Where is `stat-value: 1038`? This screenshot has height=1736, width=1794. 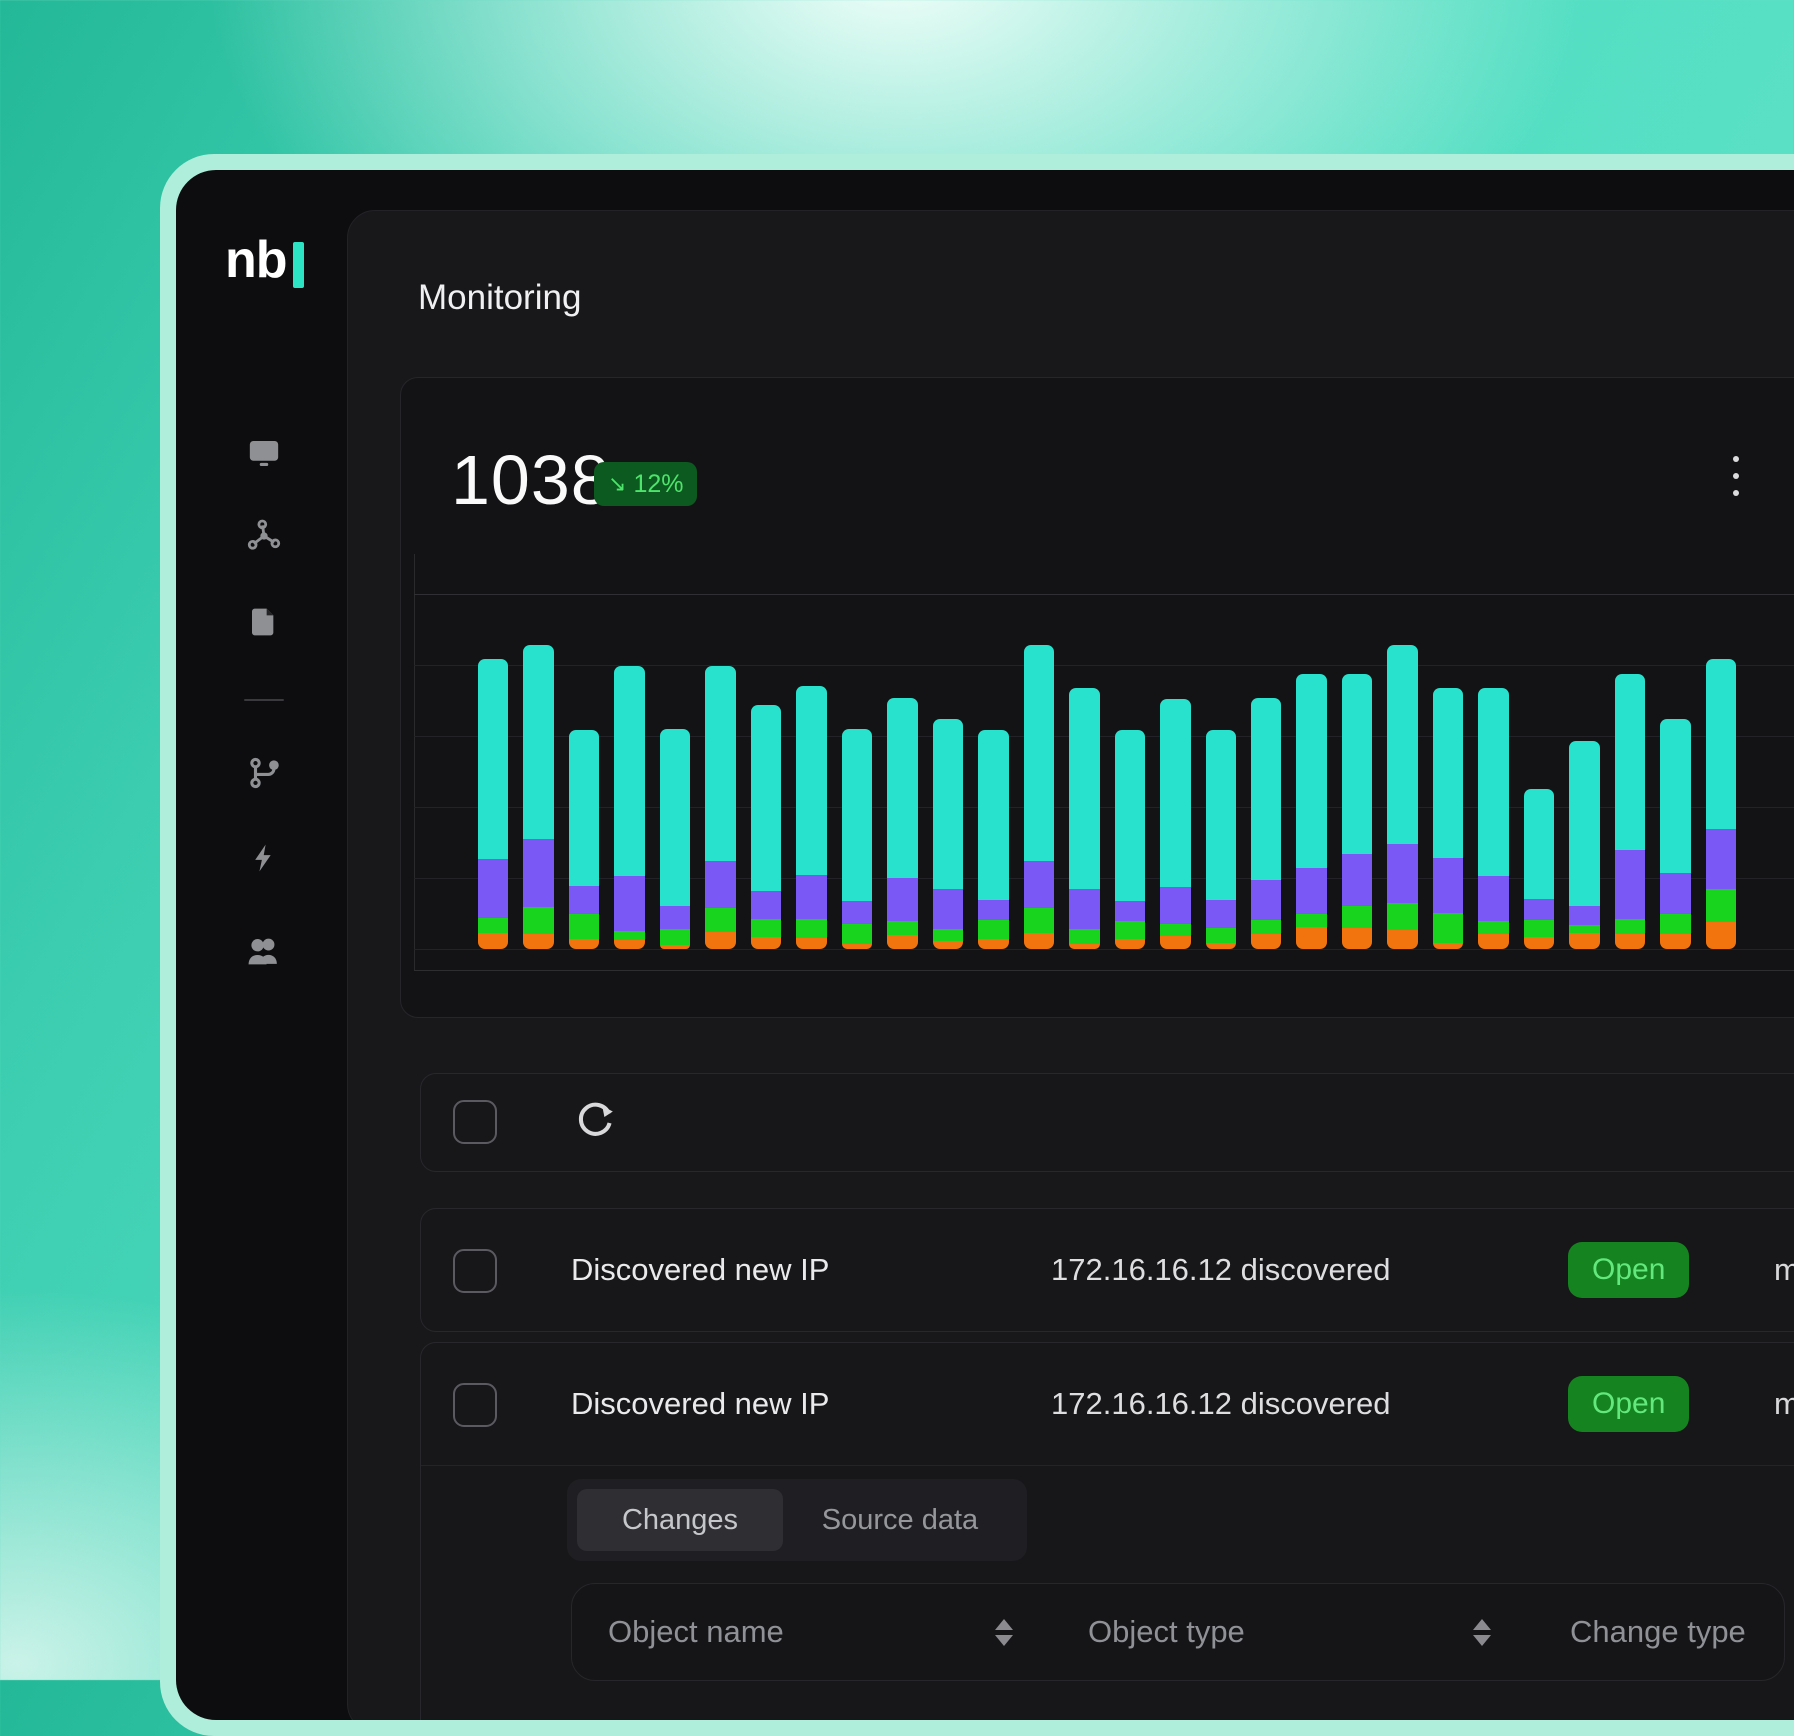
stat-value: 1038 is located at coordinates (531, 480).